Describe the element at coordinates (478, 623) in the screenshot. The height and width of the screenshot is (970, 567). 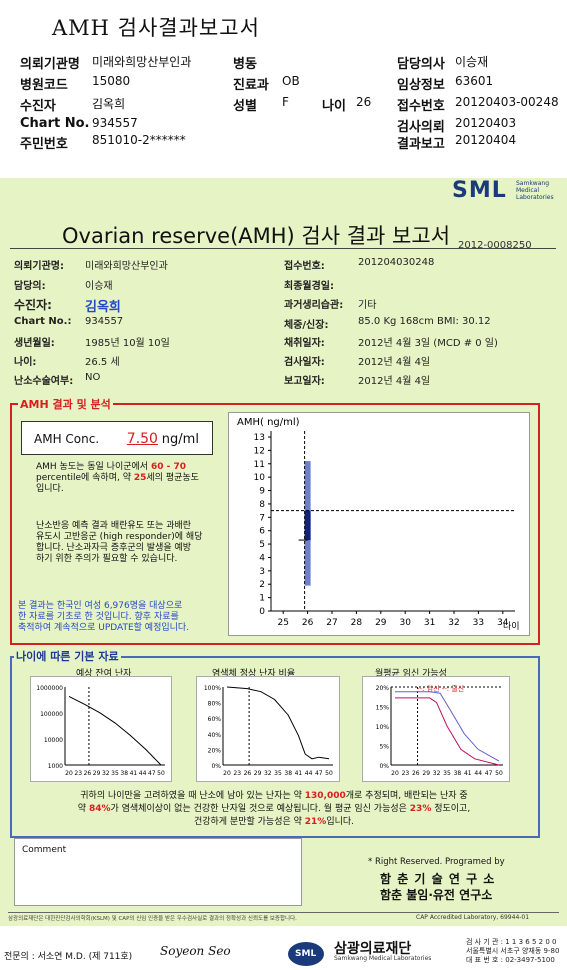
I see `x-tick-label: 33` at that location.